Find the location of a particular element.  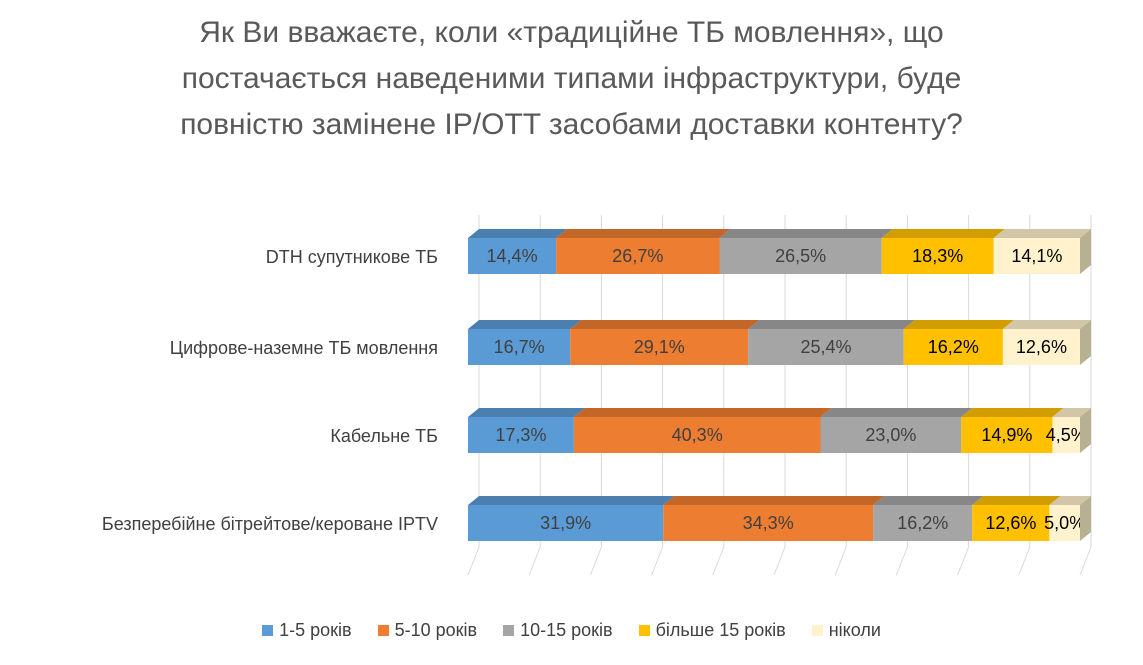

data-label: 4,5% is located at coordinates (1066, 435).